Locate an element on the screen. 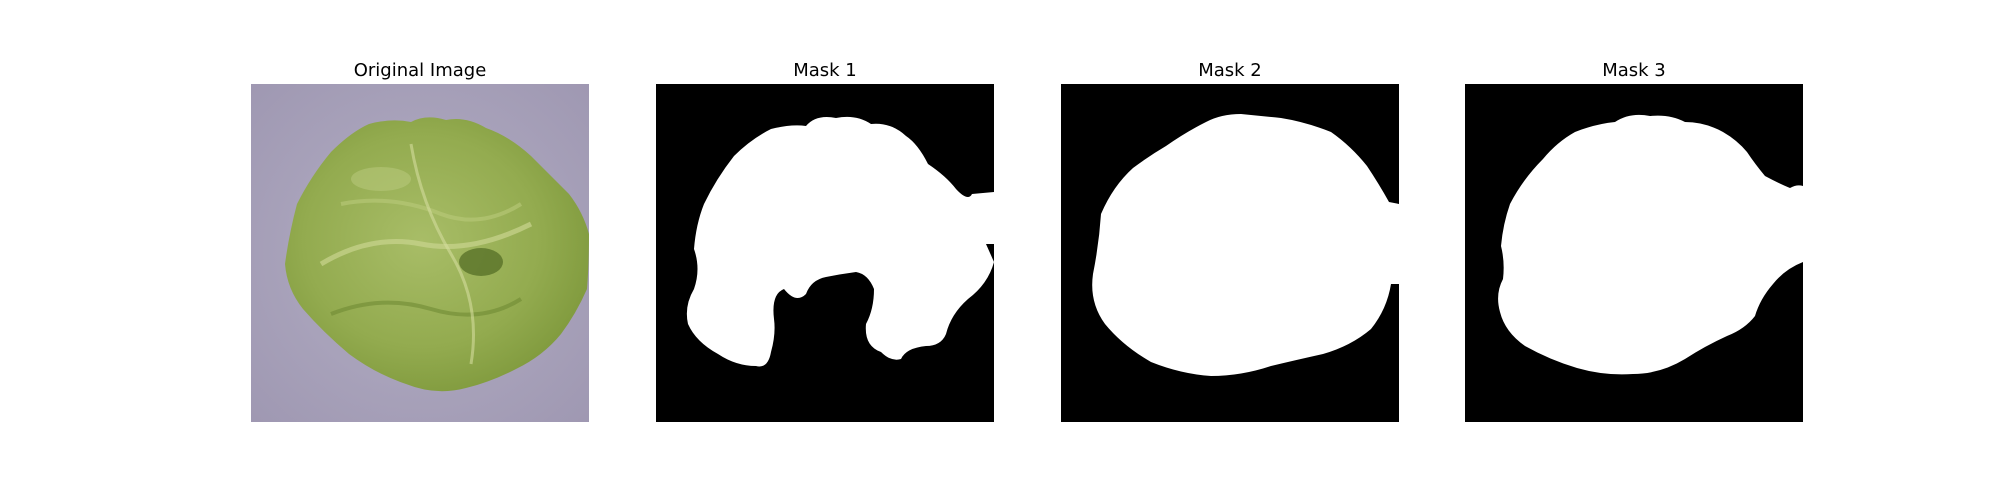 This screenshot has width=2000, height=500. panel-mask-3: Mask 3 is located at coordinates (1634, 240).